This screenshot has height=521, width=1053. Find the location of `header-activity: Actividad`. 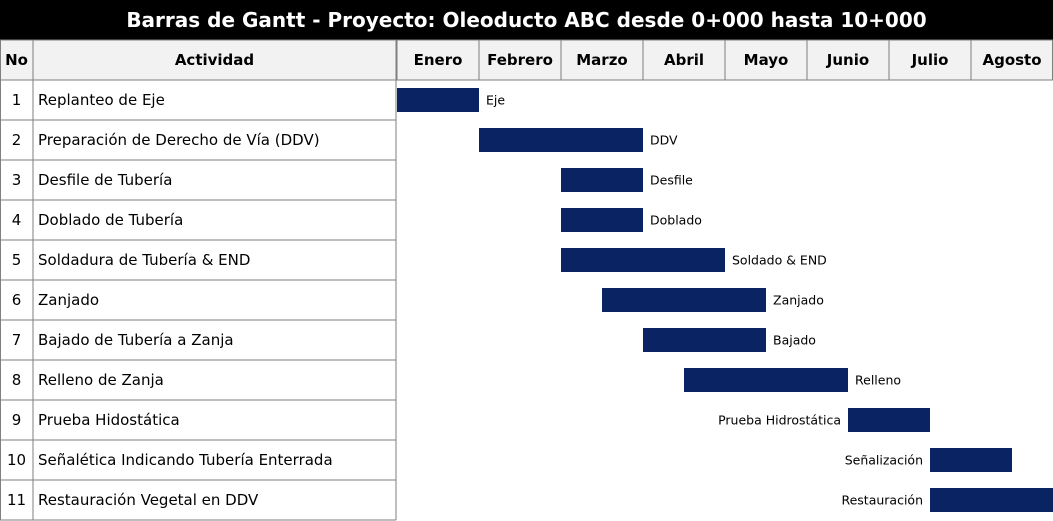

header-activity: Actividad is located at coordinates (214, 60).